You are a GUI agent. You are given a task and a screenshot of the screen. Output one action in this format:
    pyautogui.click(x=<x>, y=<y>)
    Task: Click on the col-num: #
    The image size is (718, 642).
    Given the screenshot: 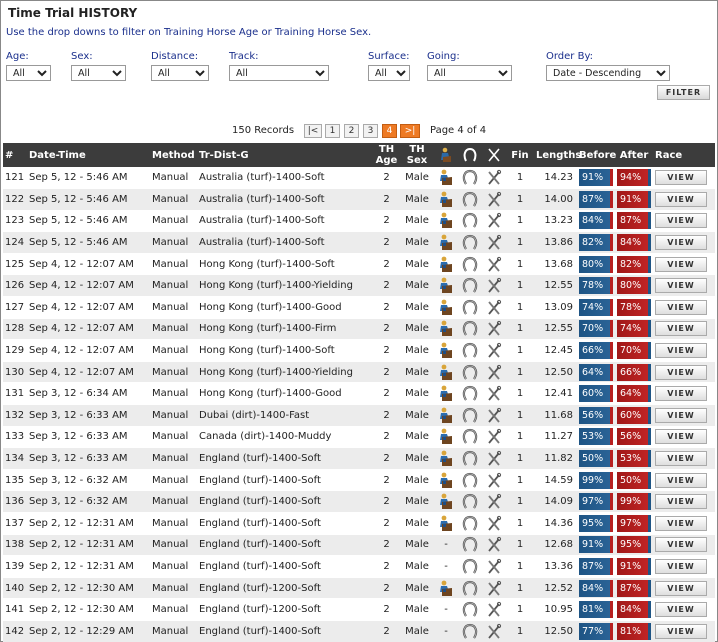 What is the action you would take?
    pyautogui.click(x=15, y=155)
    